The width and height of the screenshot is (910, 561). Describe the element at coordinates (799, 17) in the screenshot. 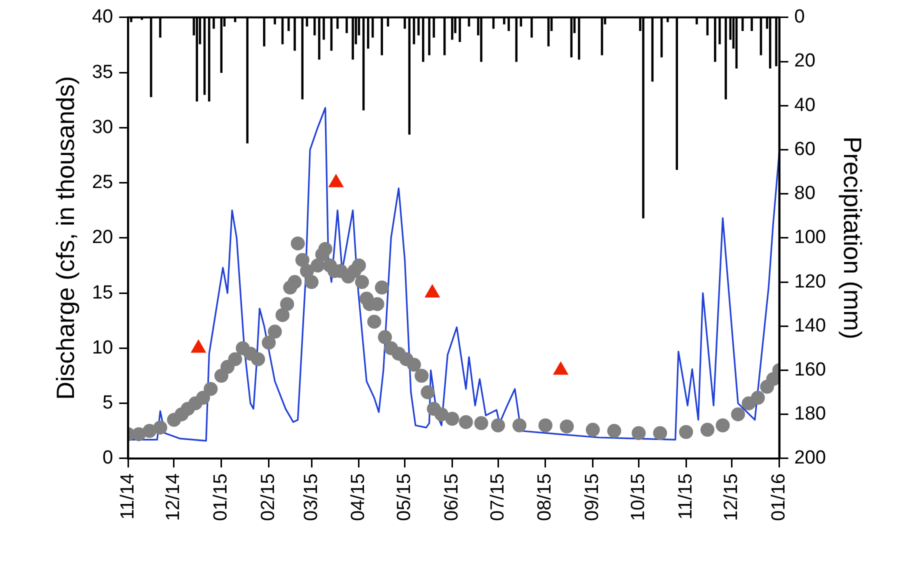

I see `y2-tick-label: 0` at that location.